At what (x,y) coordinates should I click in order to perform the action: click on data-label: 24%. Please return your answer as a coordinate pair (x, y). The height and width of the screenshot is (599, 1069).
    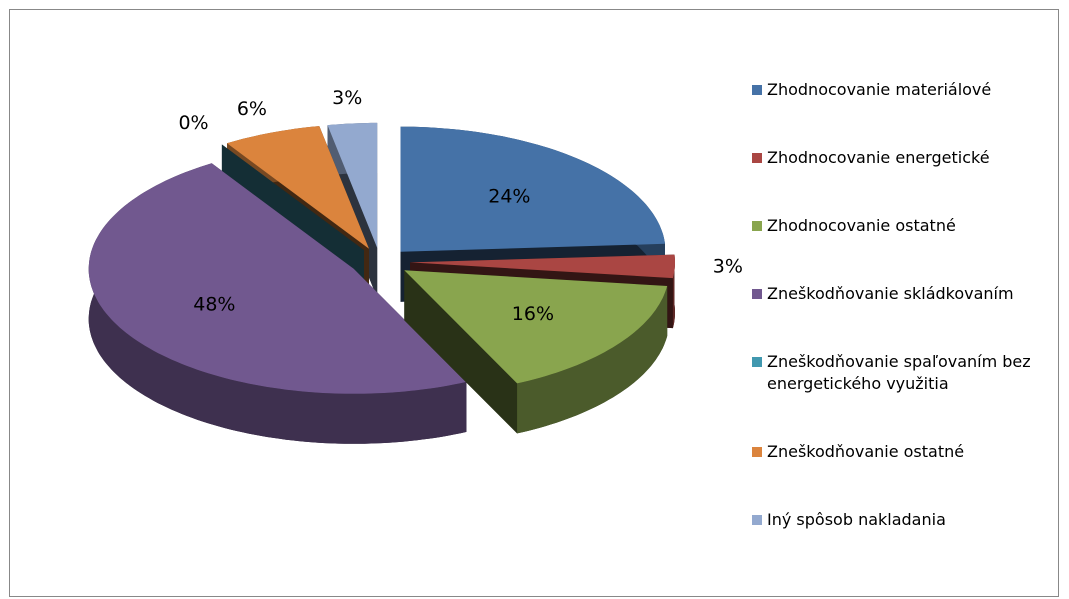
    Looking at the image, I should click on (509, 197).